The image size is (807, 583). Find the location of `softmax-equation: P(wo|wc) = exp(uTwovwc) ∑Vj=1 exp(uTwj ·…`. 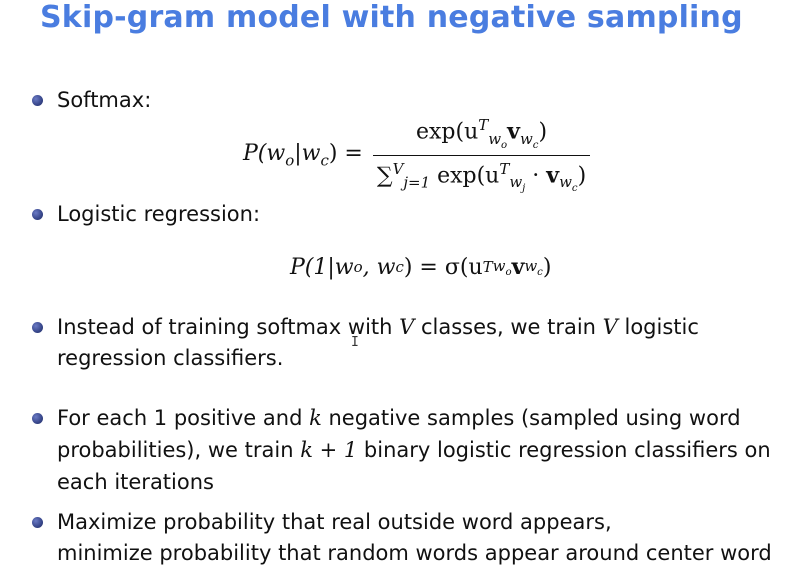

softmax-equation: P(wo|wc) = exp(uTwovwc) ∑Vj=1 exp(uTwj ·… is located at coordinates (417, 155).